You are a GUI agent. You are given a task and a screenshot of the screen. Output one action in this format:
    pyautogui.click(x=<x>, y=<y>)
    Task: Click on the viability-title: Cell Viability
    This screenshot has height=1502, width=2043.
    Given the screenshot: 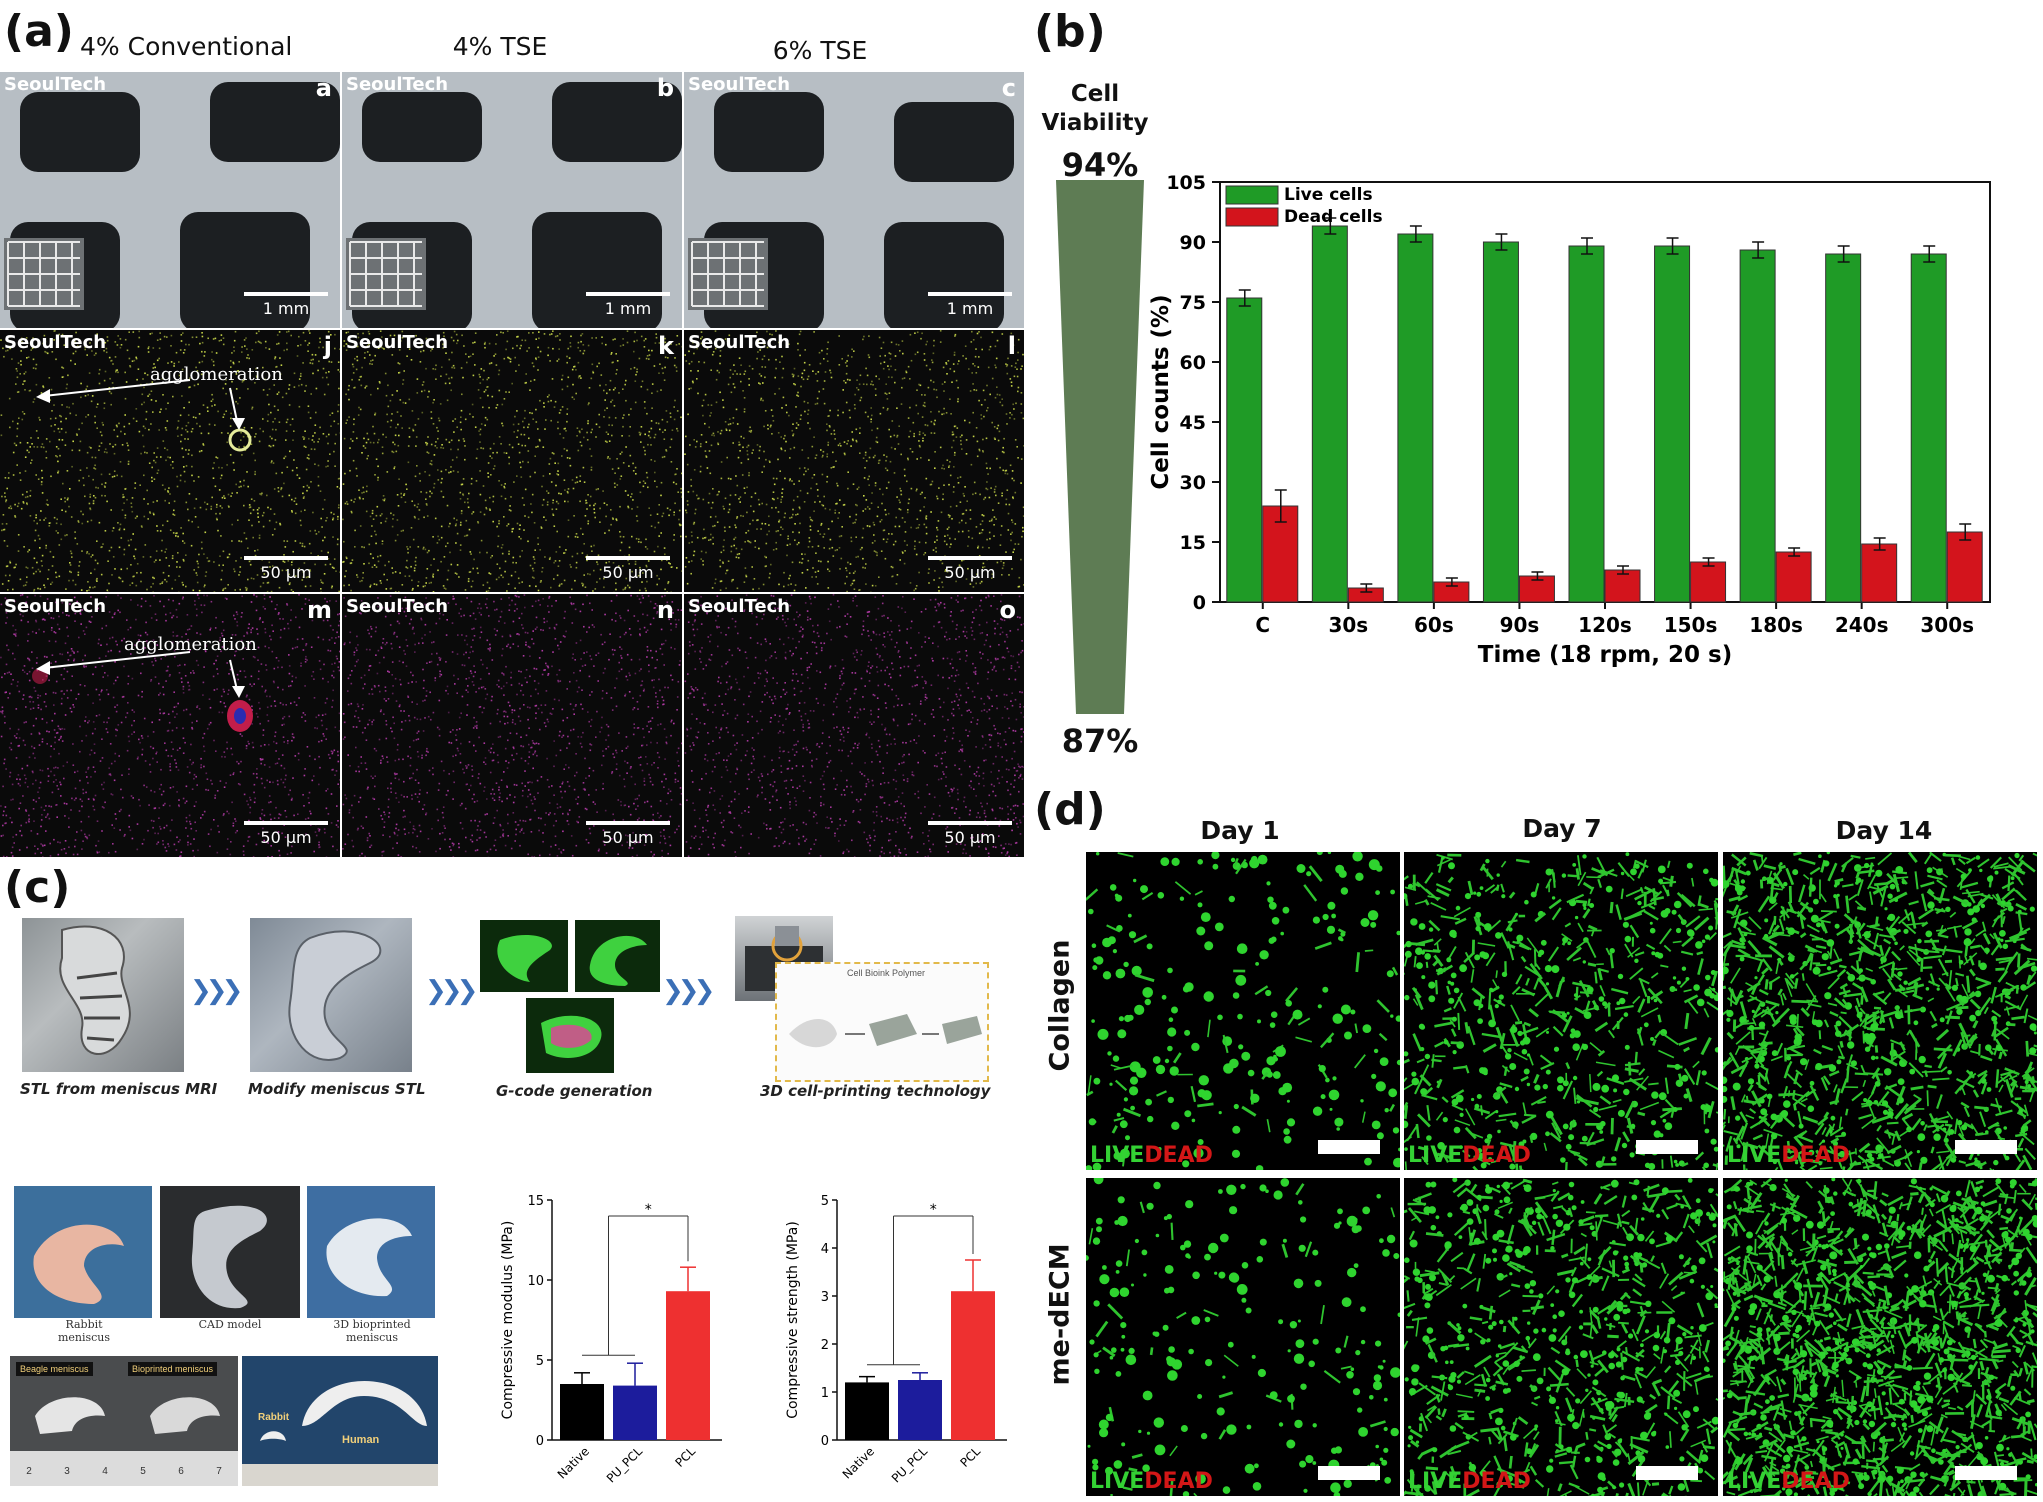 What is the action you would take?
    pyautogui.click(x=1095, y=108)
    